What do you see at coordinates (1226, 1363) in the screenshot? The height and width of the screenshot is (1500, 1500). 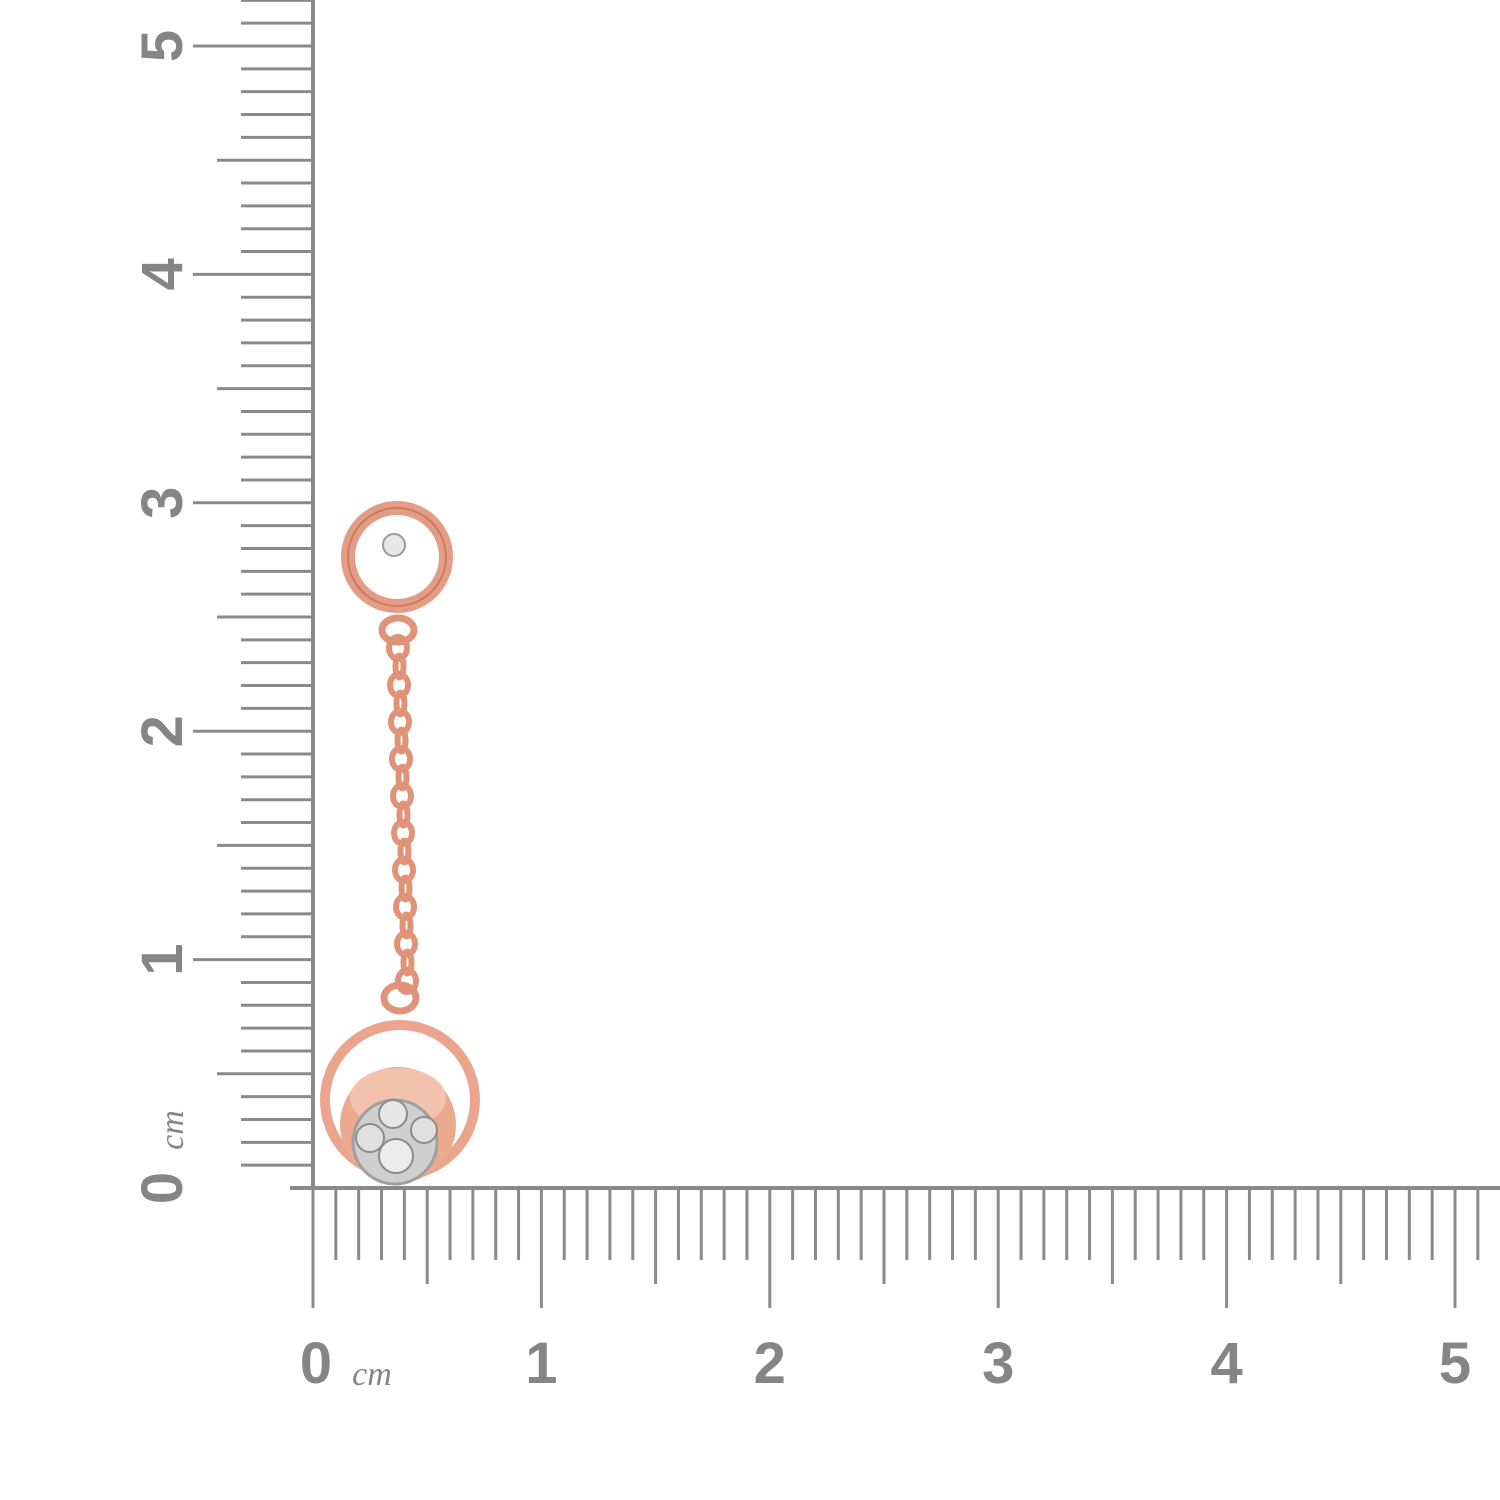 I see `x-ruler-label: 4` at bounding box center [1226, 1363].